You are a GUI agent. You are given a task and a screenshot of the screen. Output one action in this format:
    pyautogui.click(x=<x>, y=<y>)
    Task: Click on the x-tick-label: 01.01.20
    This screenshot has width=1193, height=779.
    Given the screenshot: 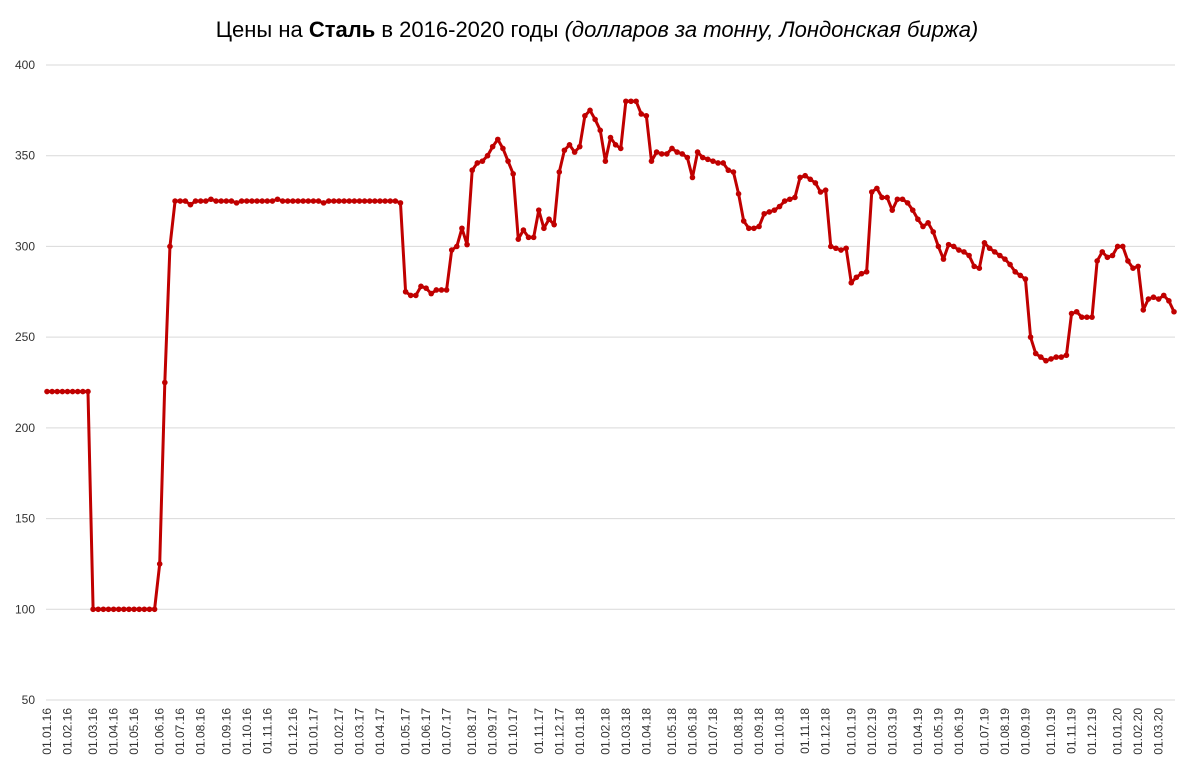 What is the action you would take?
    pyautogui.click(x=1118, y=731)
    